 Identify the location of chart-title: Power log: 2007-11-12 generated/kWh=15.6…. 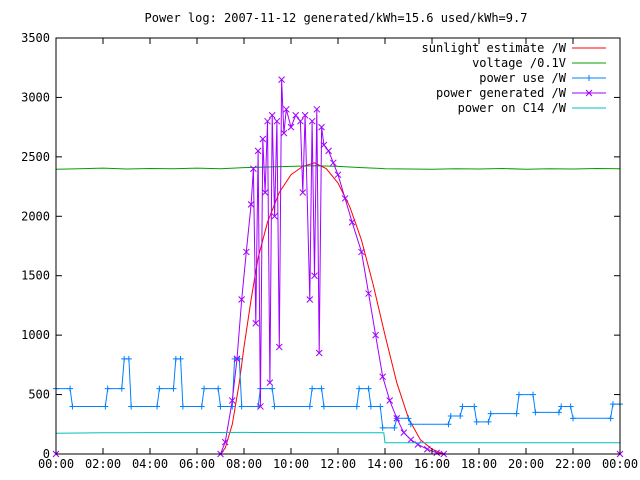
(336, 18).